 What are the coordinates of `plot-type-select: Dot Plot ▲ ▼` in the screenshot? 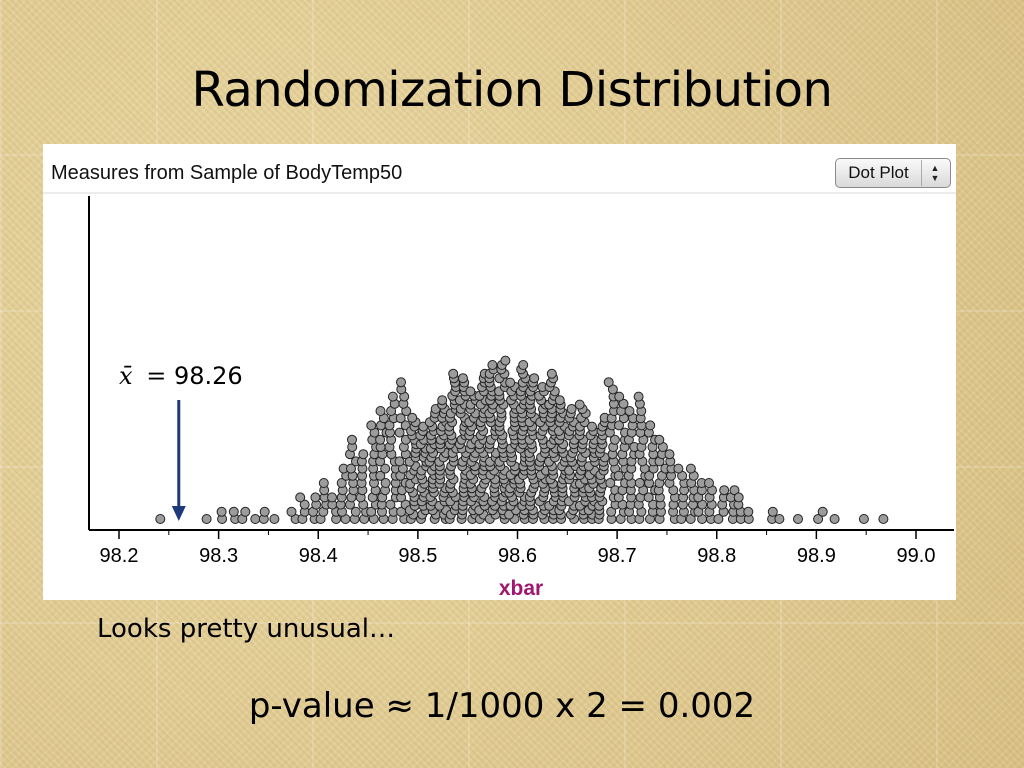 It's located at (893, 173).